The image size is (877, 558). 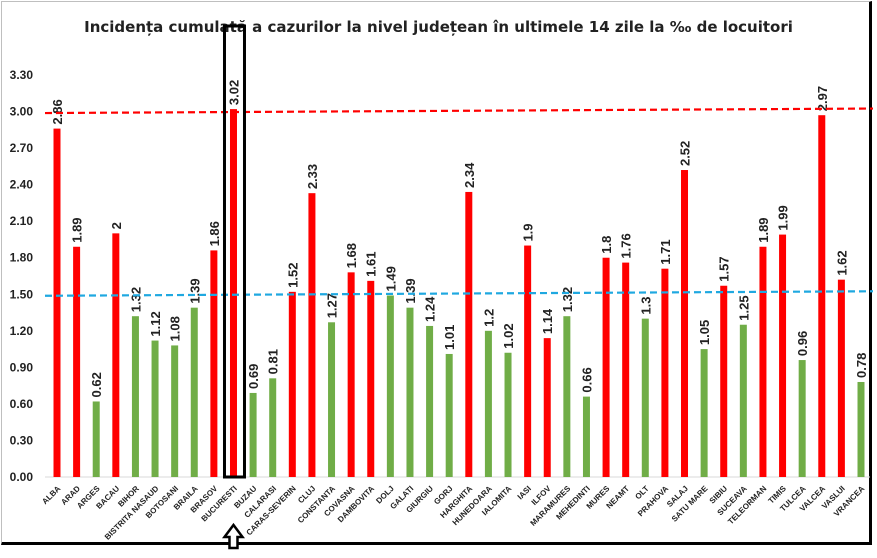 I want to click on x-tick-label: ALBA, so click(x=51, y=495).